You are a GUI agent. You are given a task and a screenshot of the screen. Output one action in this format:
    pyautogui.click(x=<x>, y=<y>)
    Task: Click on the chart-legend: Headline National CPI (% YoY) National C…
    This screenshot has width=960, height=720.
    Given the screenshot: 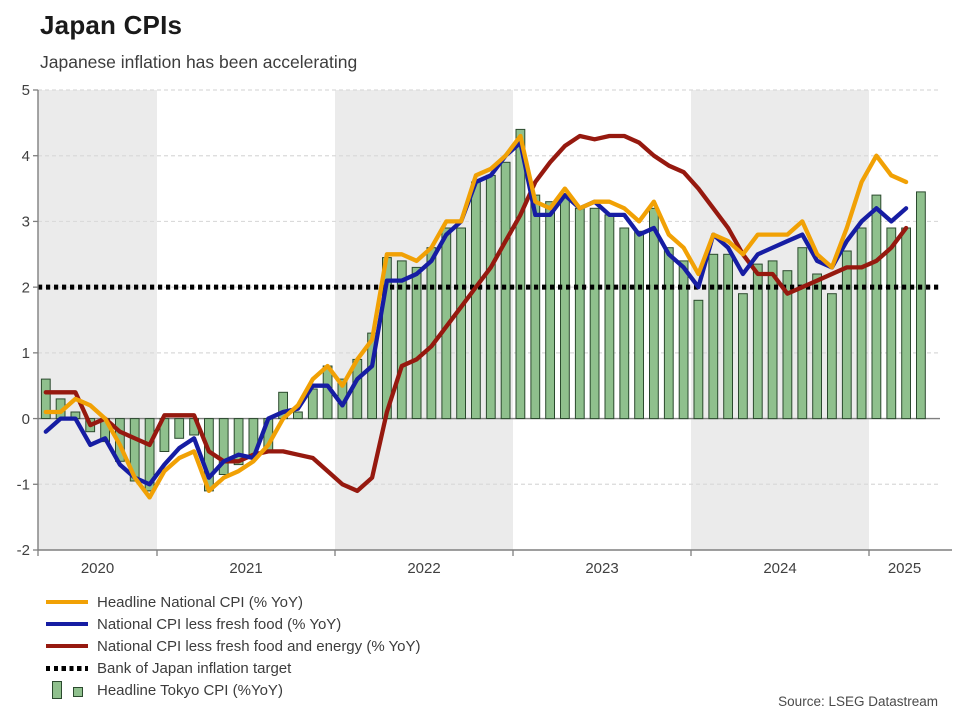 What is the action you would take?
    pyautogui.click(x=233, y=646)
    